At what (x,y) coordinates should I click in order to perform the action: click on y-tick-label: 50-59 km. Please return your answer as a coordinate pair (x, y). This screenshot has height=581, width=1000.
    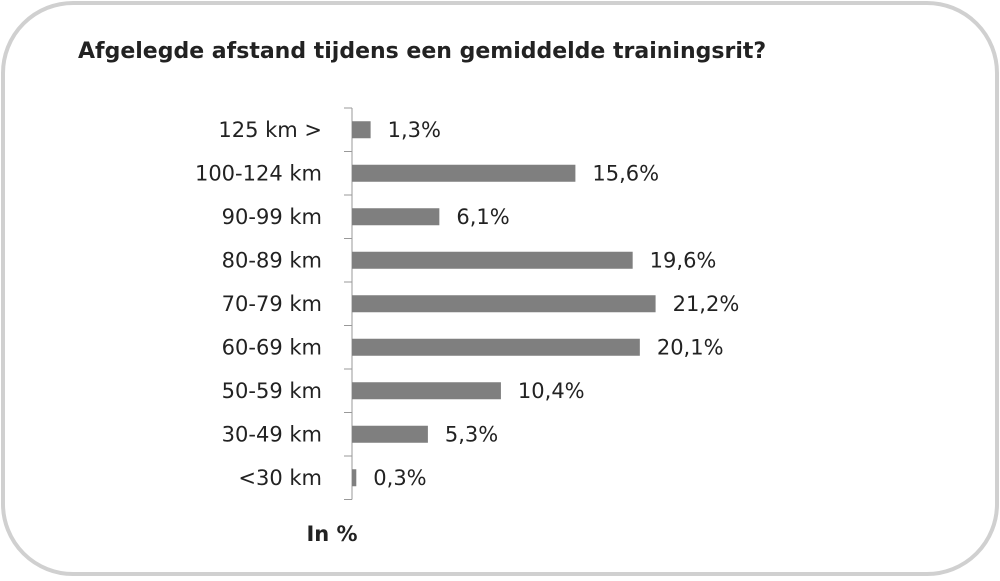
    Looking at the image, I should click on (272, 391).